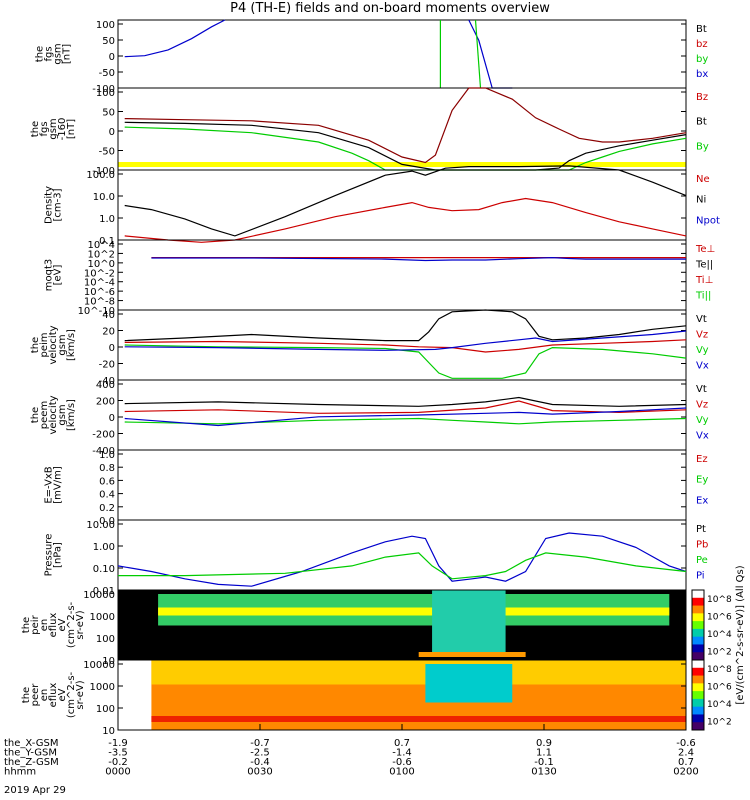  I want to click on series-line-bx, so click(175, 38).